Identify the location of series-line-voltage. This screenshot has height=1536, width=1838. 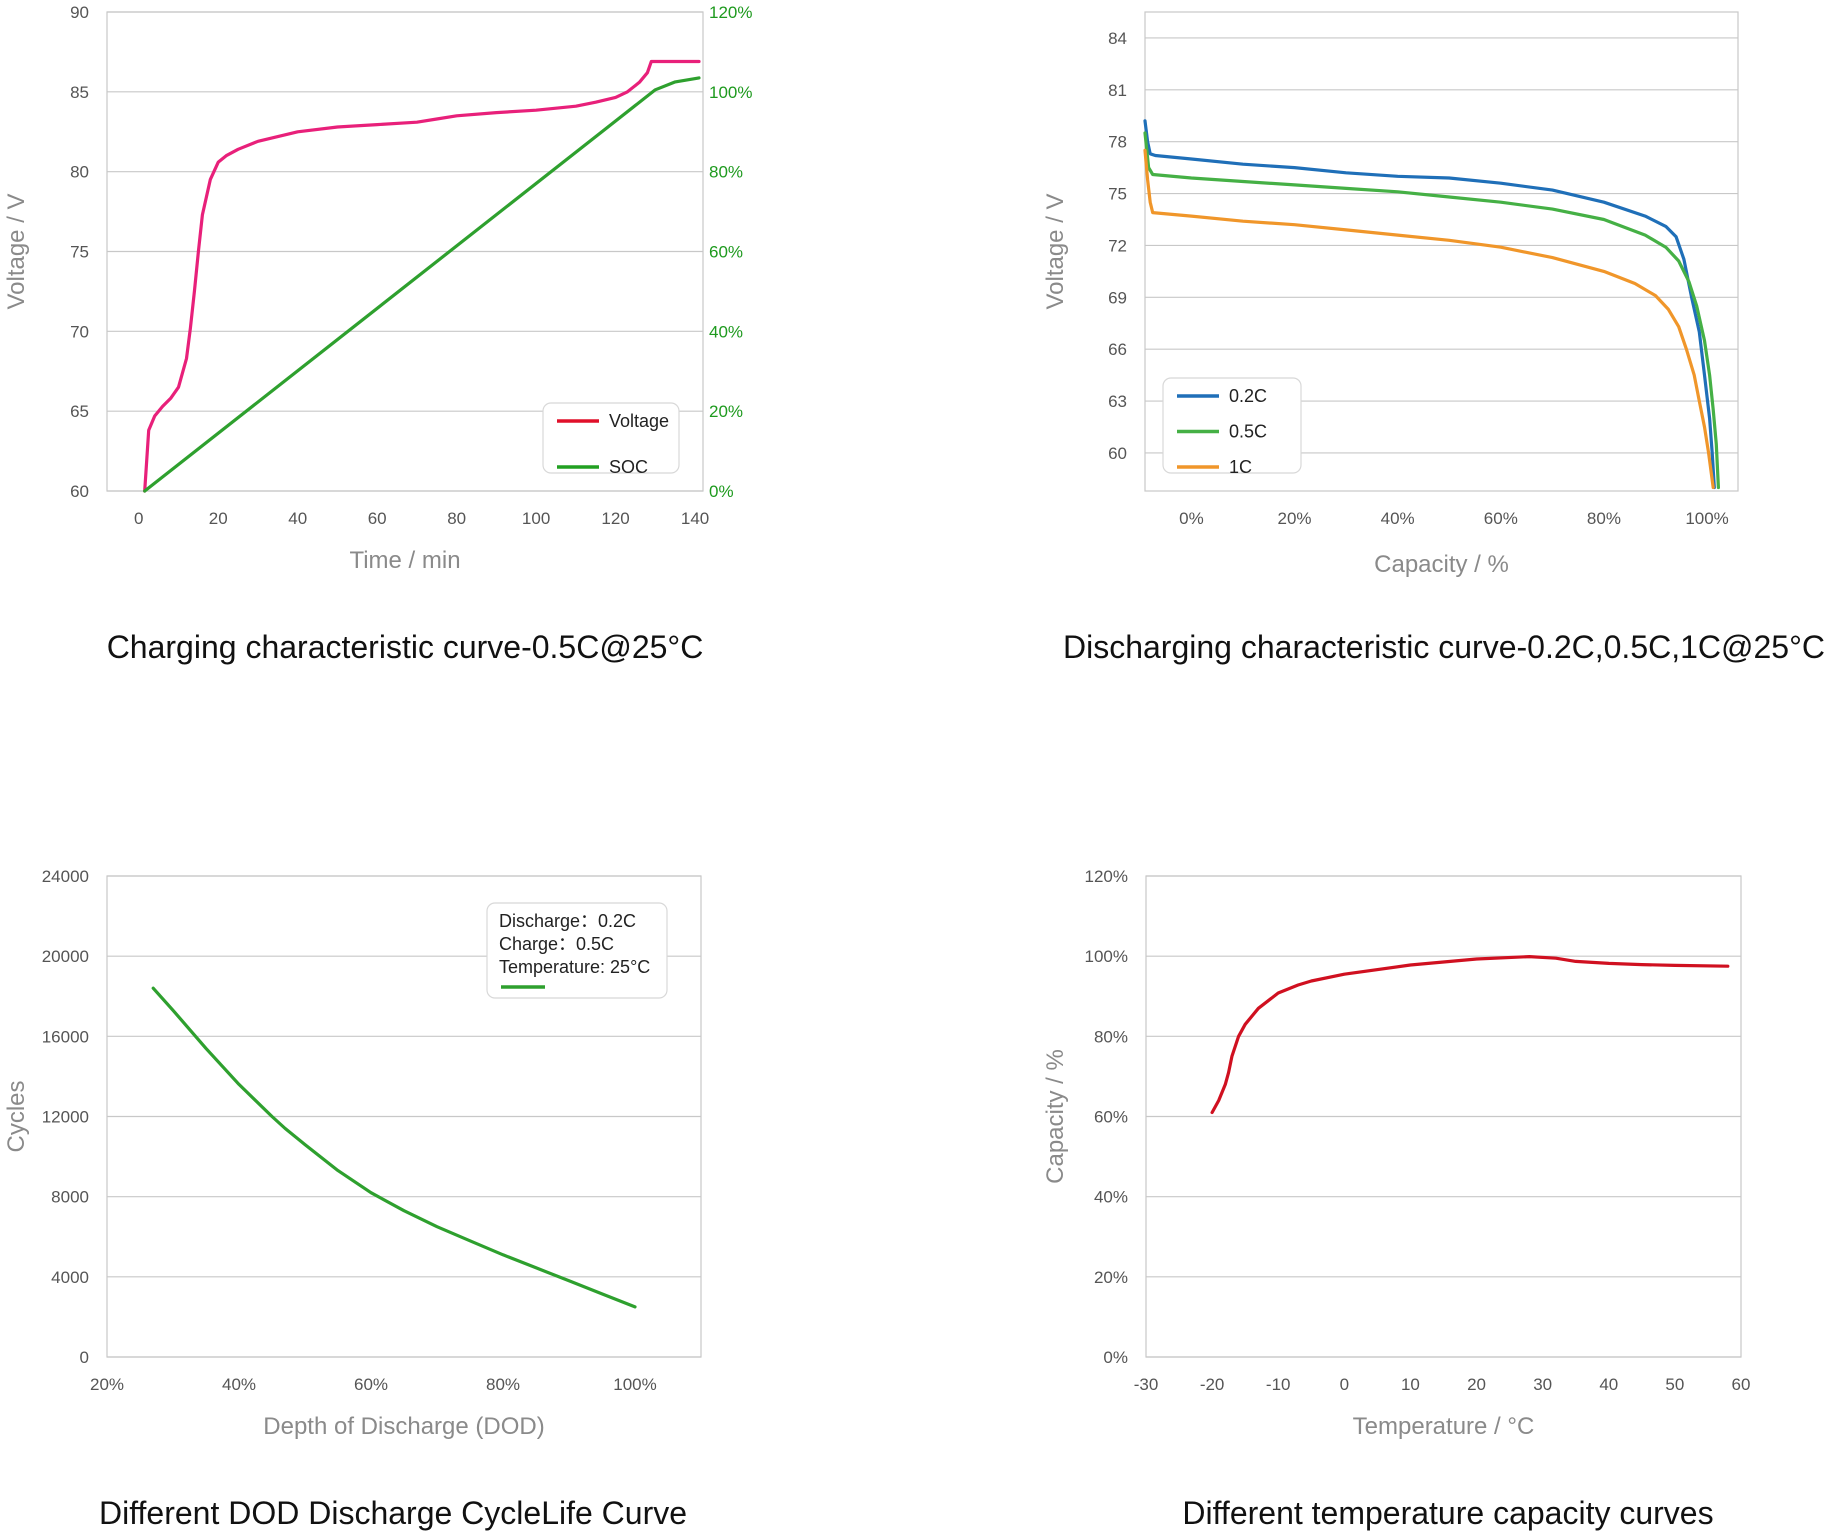
(422, 276).